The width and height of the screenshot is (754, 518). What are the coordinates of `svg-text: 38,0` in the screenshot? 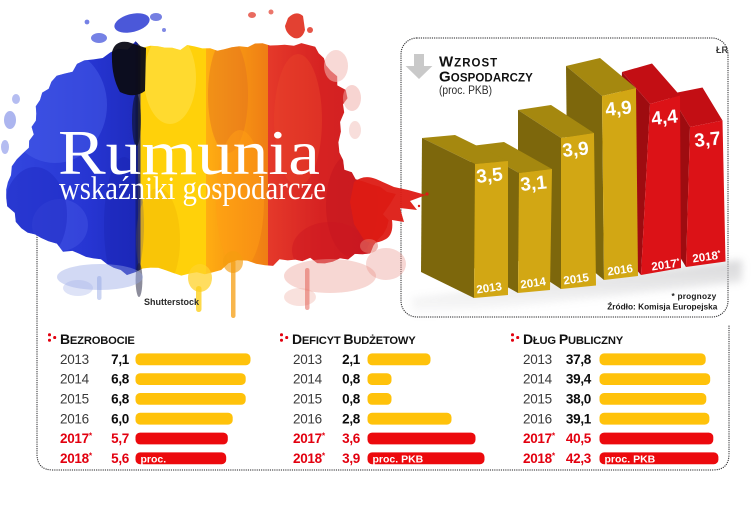 It's located at (578, 399).